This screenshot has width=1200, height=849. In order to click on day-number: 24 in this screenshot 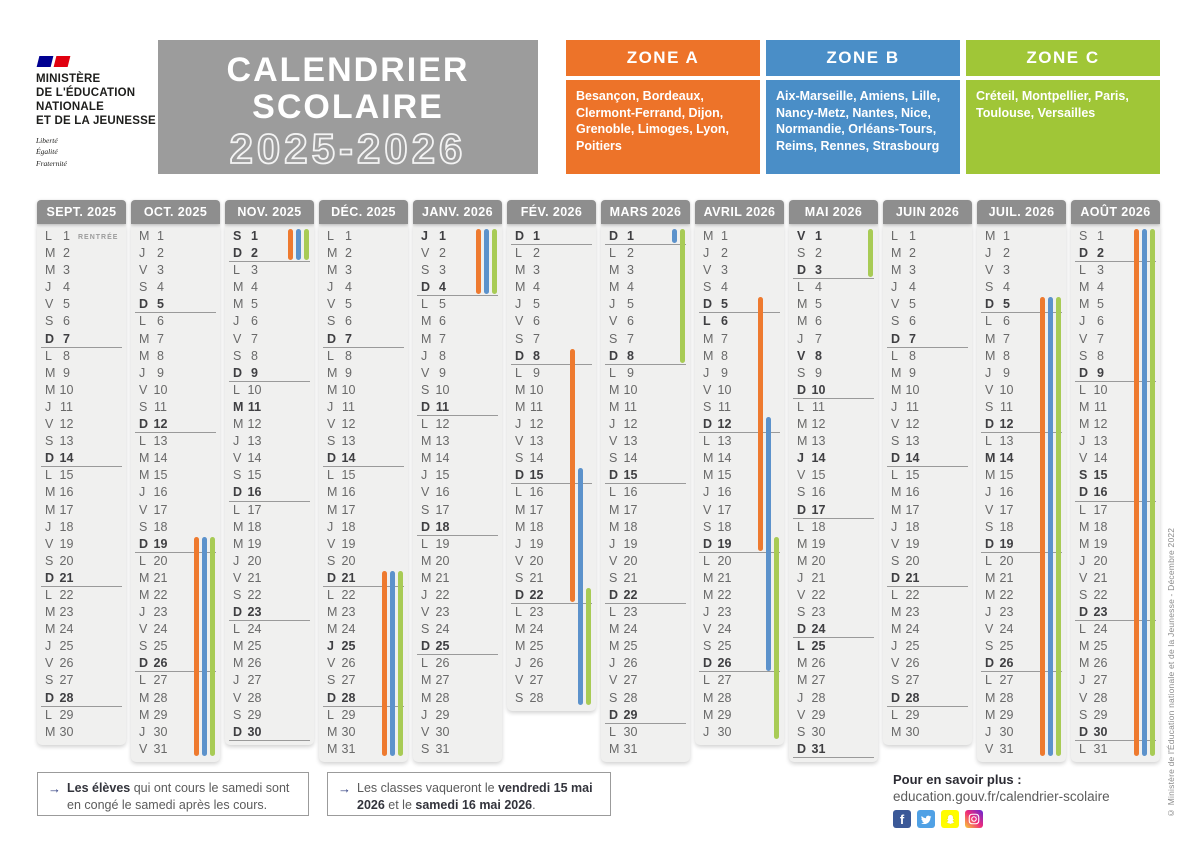, I will do `click(1006, 629)`.